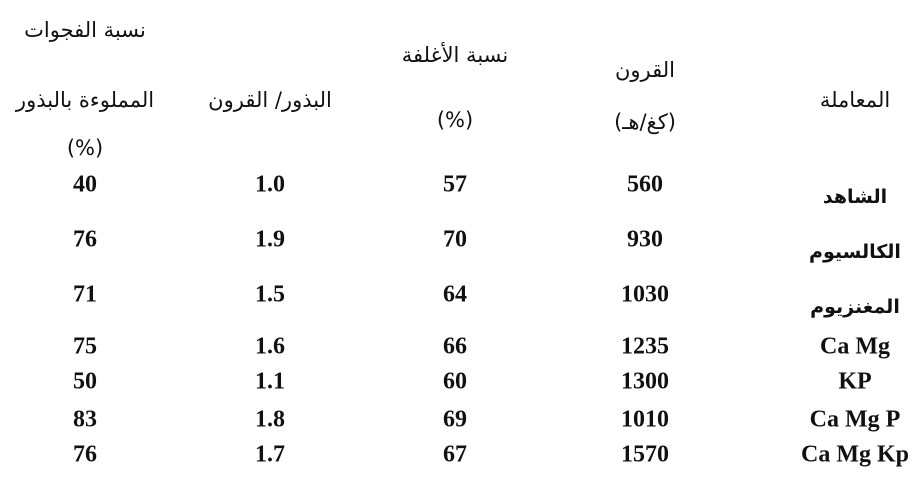 Image resolution: width=924 pixels, height=500 pixels. Describe the element at coordinates (455, 454) in the screenshot. I see `value-cell: 67` at that location.